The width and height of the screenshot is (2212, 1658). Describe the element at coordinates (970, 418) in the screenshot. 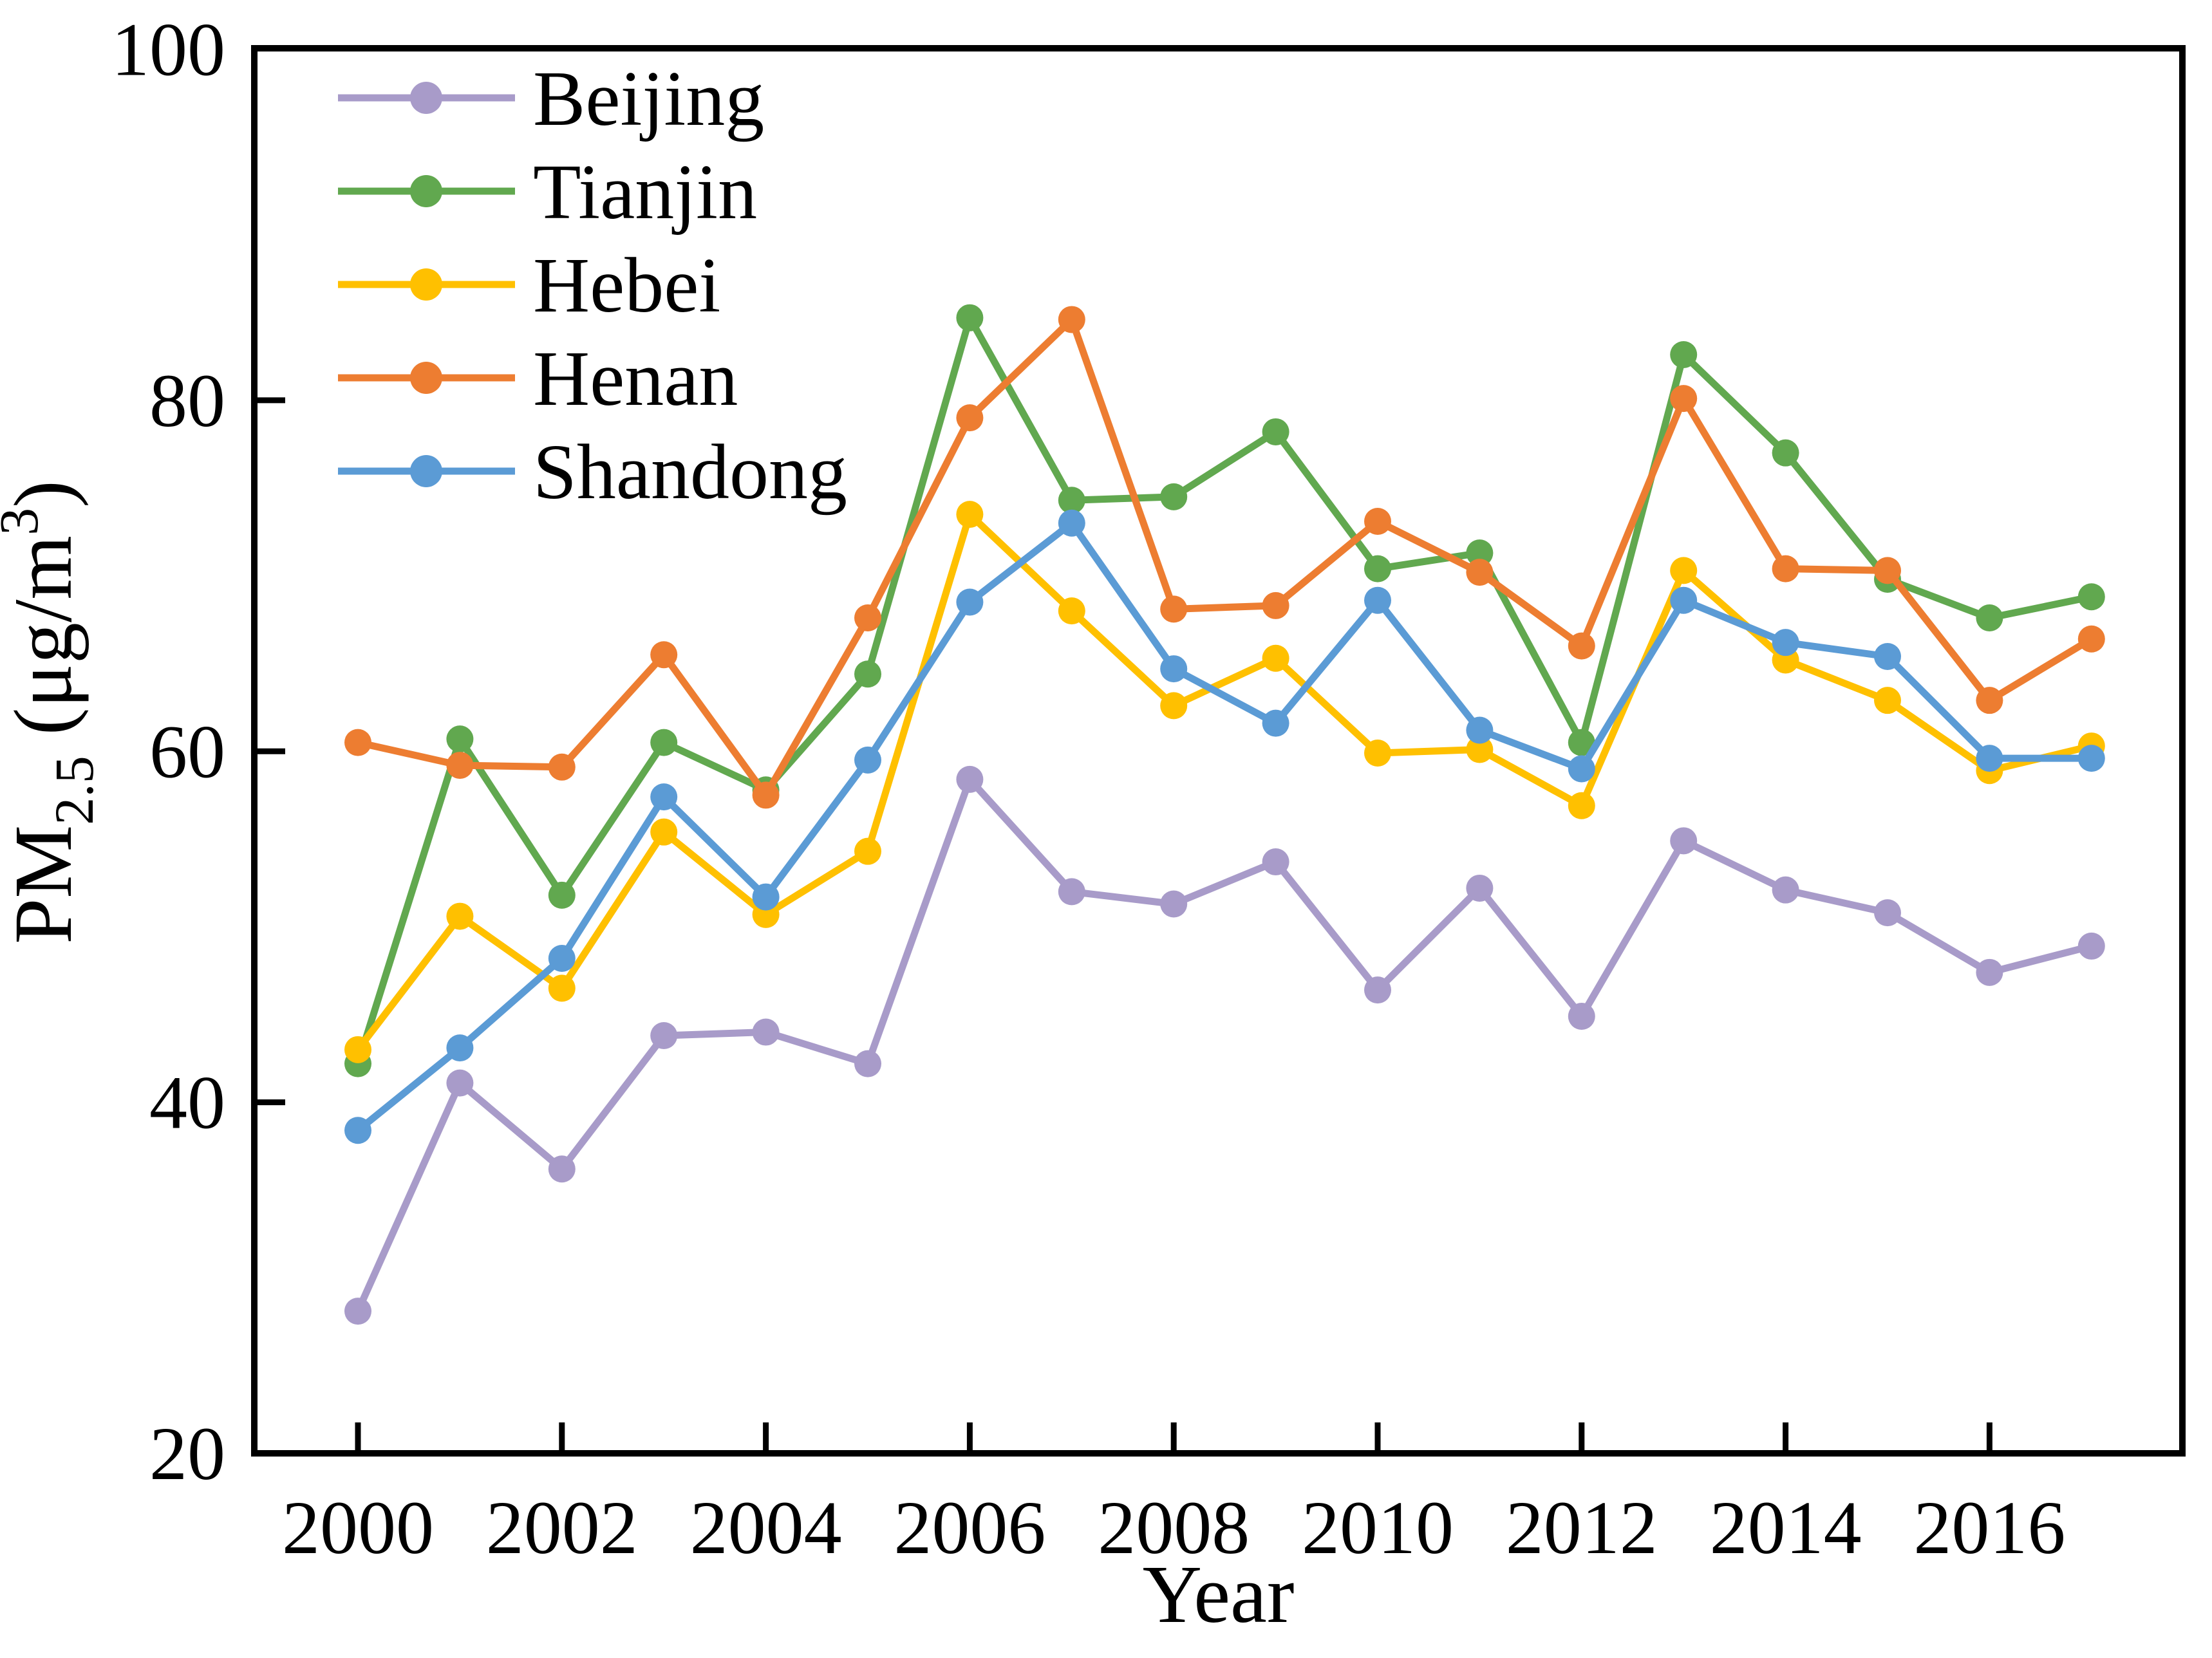

I see `data-point-henan-2006` at that location.